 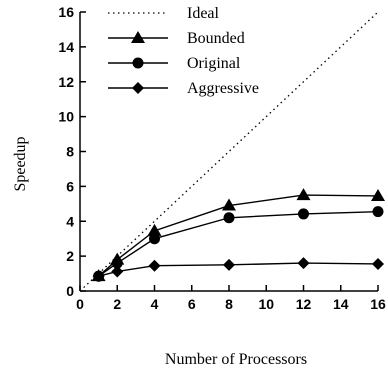 What do you see at coordinates (192, 304) in the screenshot?
I see `x-tick-label: 6` at bounding box center [192, 304].